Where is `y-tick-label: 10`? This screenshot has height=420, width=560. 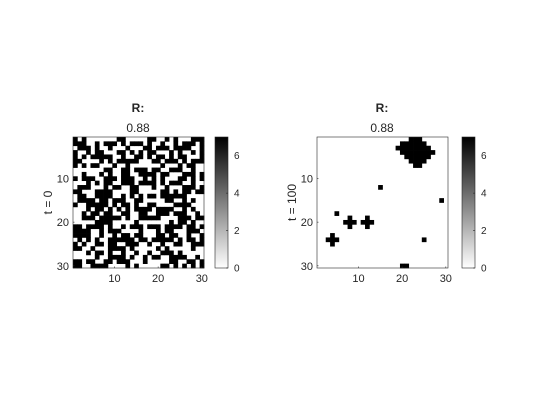 y-tick-label: 10 is located at coordinates (63, 179).